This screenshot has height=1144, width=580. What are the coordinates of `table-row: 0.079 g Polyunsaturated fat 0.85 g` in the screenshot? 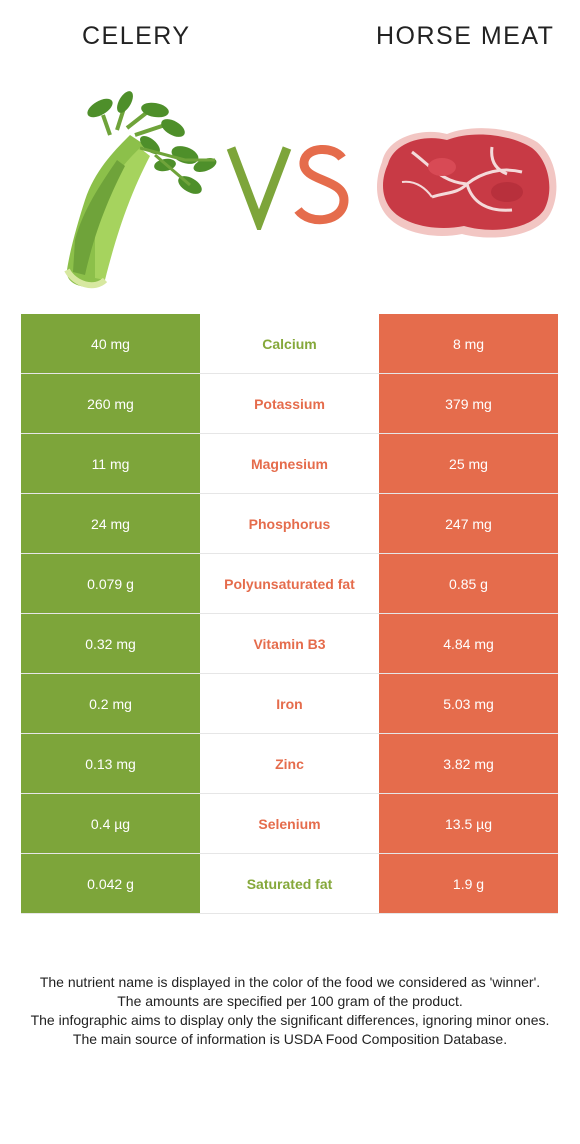 It's located at (289, 583).